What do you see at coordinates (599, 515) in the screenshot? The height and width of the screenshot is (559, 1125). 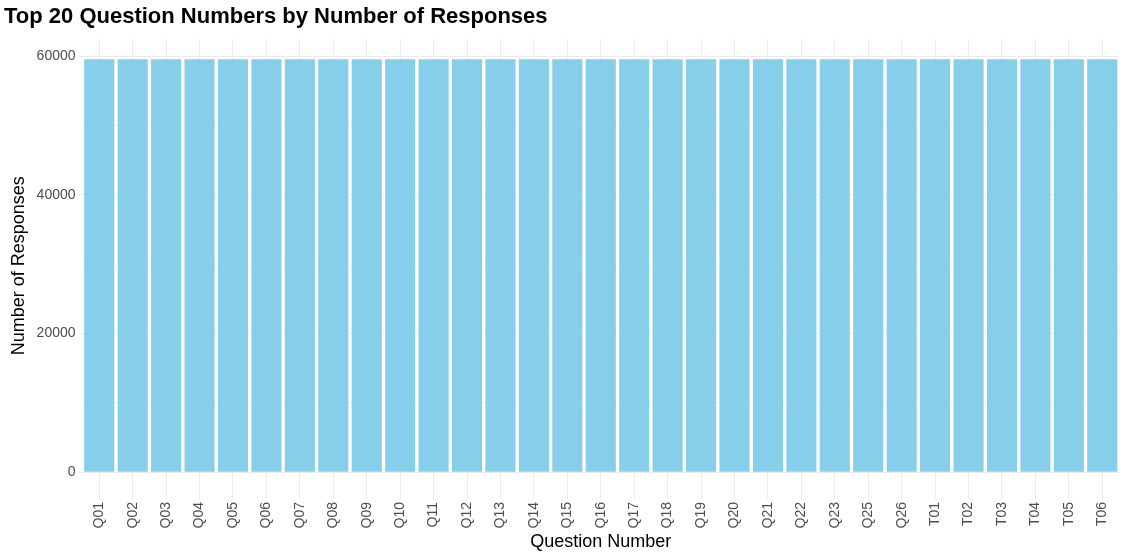 I see `x-tick-label: Q16` at bounding box center [599, 515].